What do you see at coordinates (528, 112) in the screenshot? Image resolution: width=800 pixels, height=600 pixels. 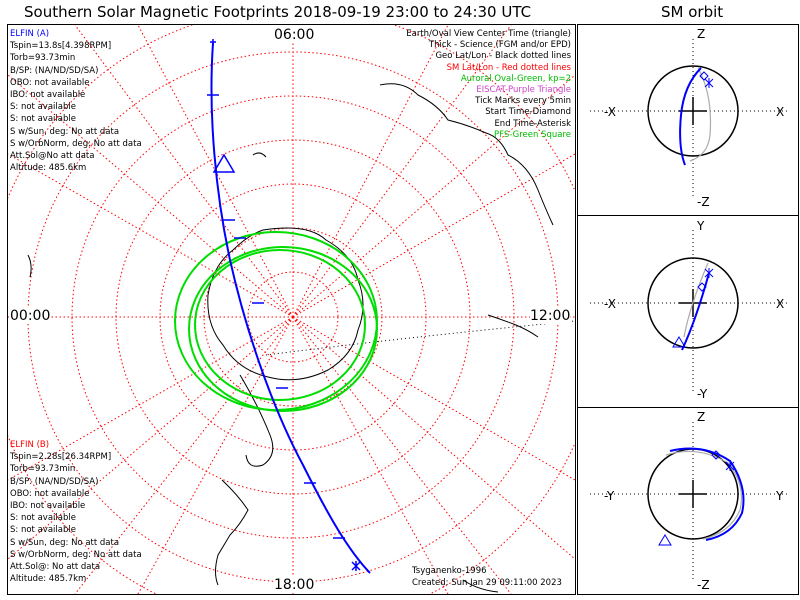 I see `legend-item: Start Time-Diamond` at bounding box center [528, 112].